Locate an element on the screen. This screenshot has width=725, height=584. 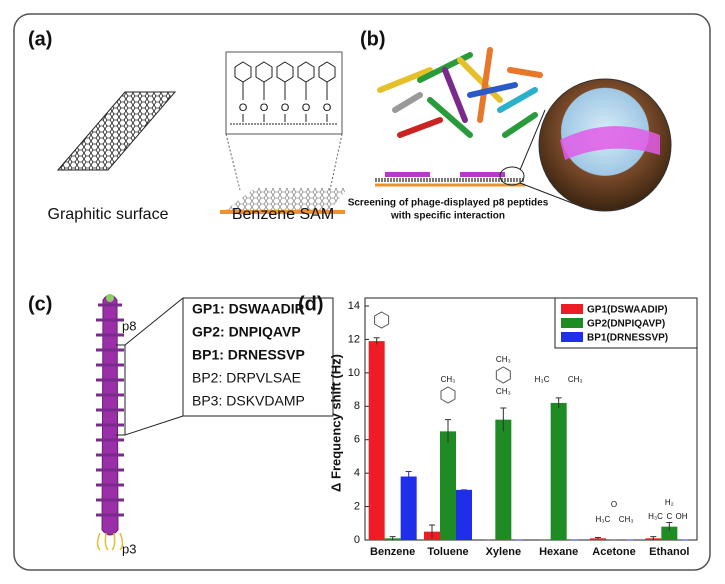
protein-label: p8 is located at coordinates (129, 325).